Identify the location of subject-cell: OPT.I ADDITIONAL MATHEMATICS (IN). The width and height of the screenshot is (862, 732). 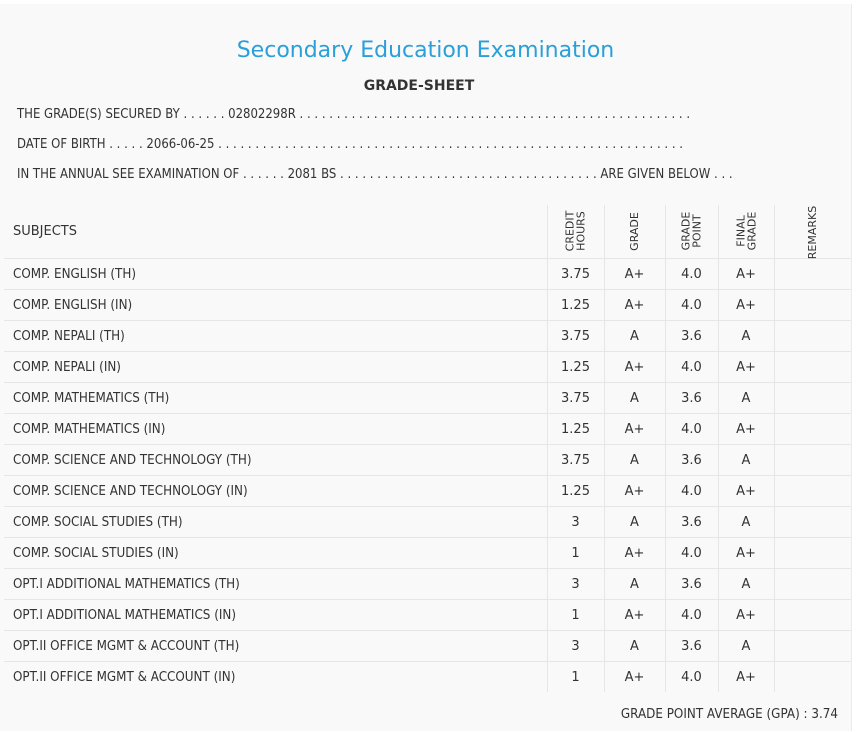
(275, 615).